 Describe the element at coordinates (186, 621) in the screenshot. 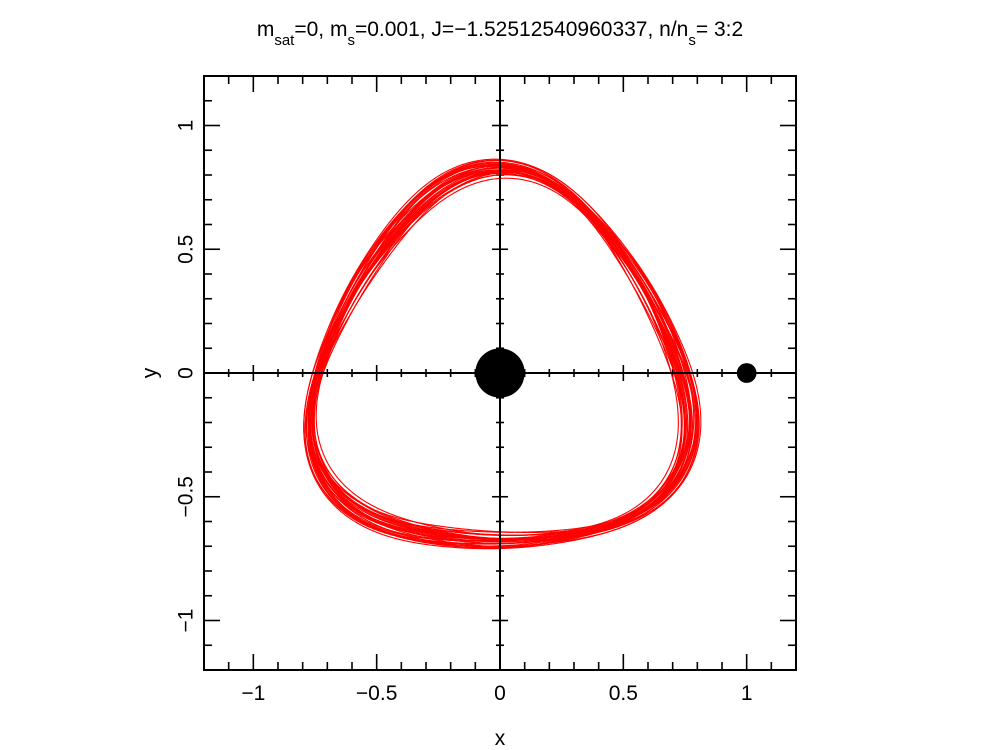

I see `y-tick-label: −1` at that location.